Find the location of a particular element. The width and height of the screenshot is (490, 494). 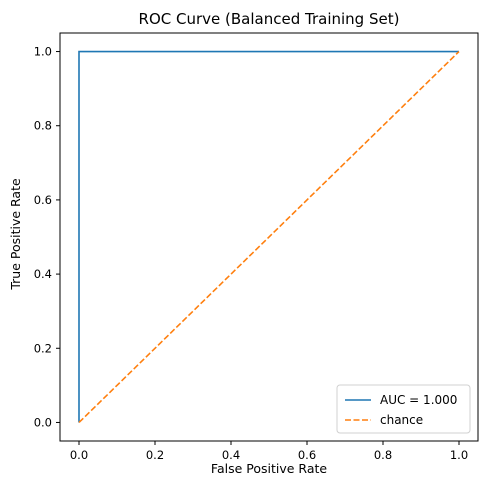

x-axis-label: False Positive Rate is located at coordinates (269, 468).